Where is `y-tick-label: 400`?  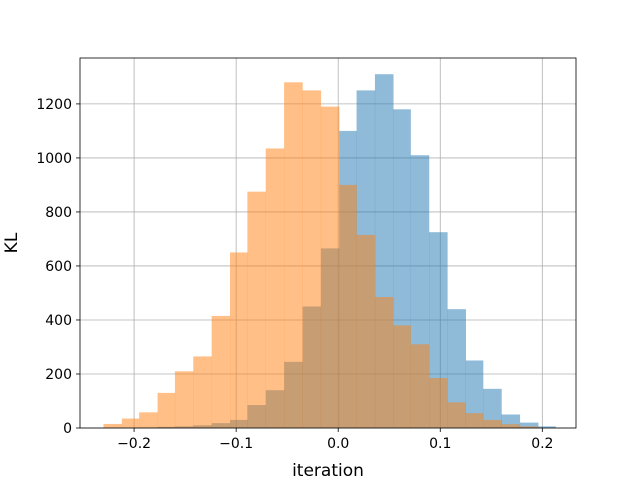 y-tick-label: 400 is located at coordinates (58, 321).